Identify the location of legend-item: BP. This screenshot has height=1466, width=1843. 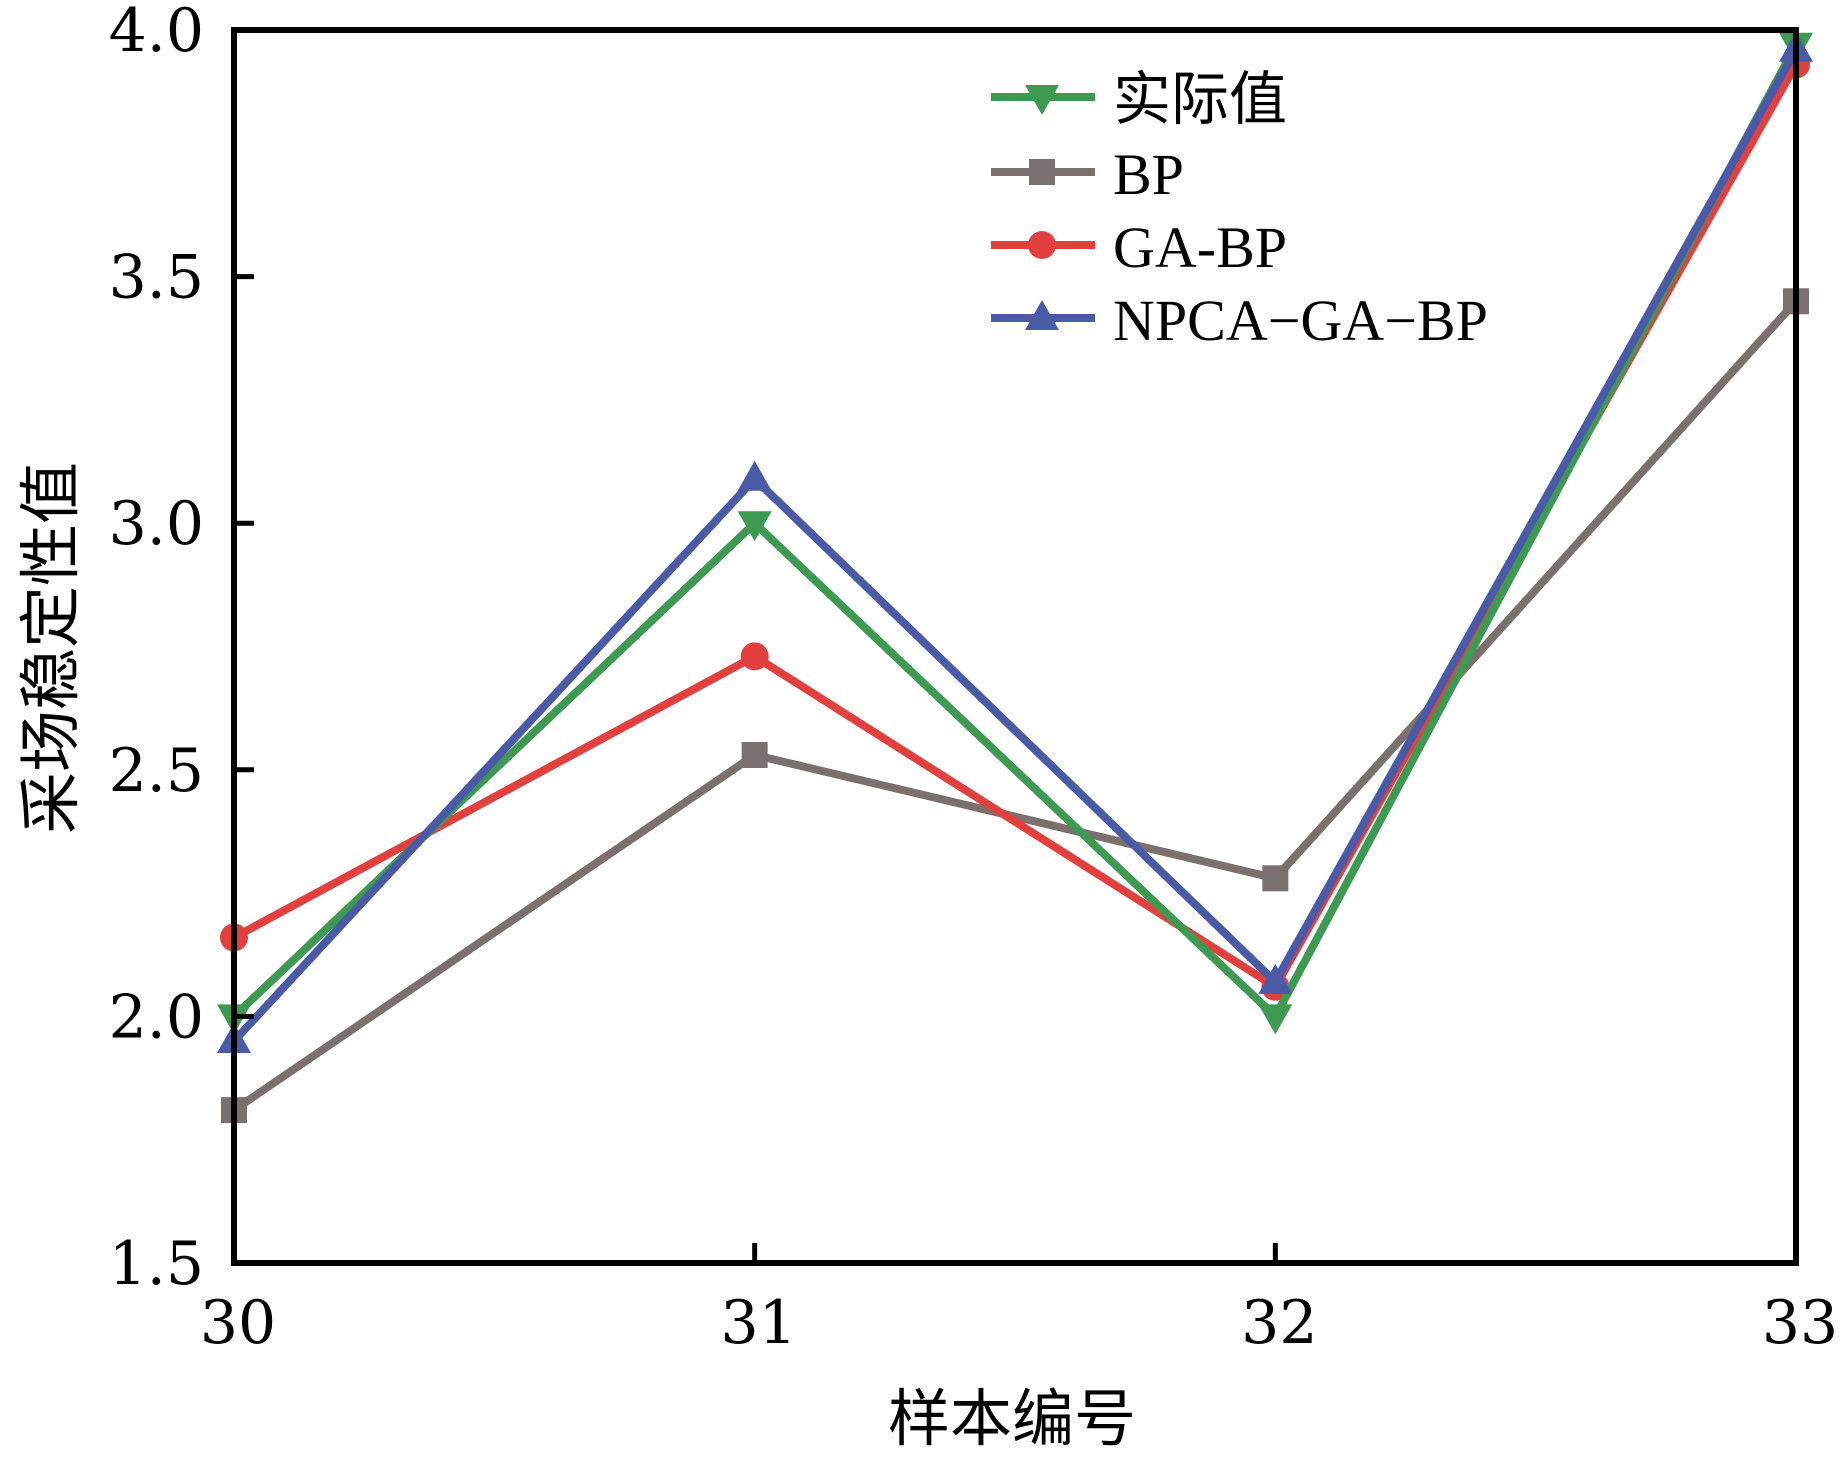
(1087, 174).